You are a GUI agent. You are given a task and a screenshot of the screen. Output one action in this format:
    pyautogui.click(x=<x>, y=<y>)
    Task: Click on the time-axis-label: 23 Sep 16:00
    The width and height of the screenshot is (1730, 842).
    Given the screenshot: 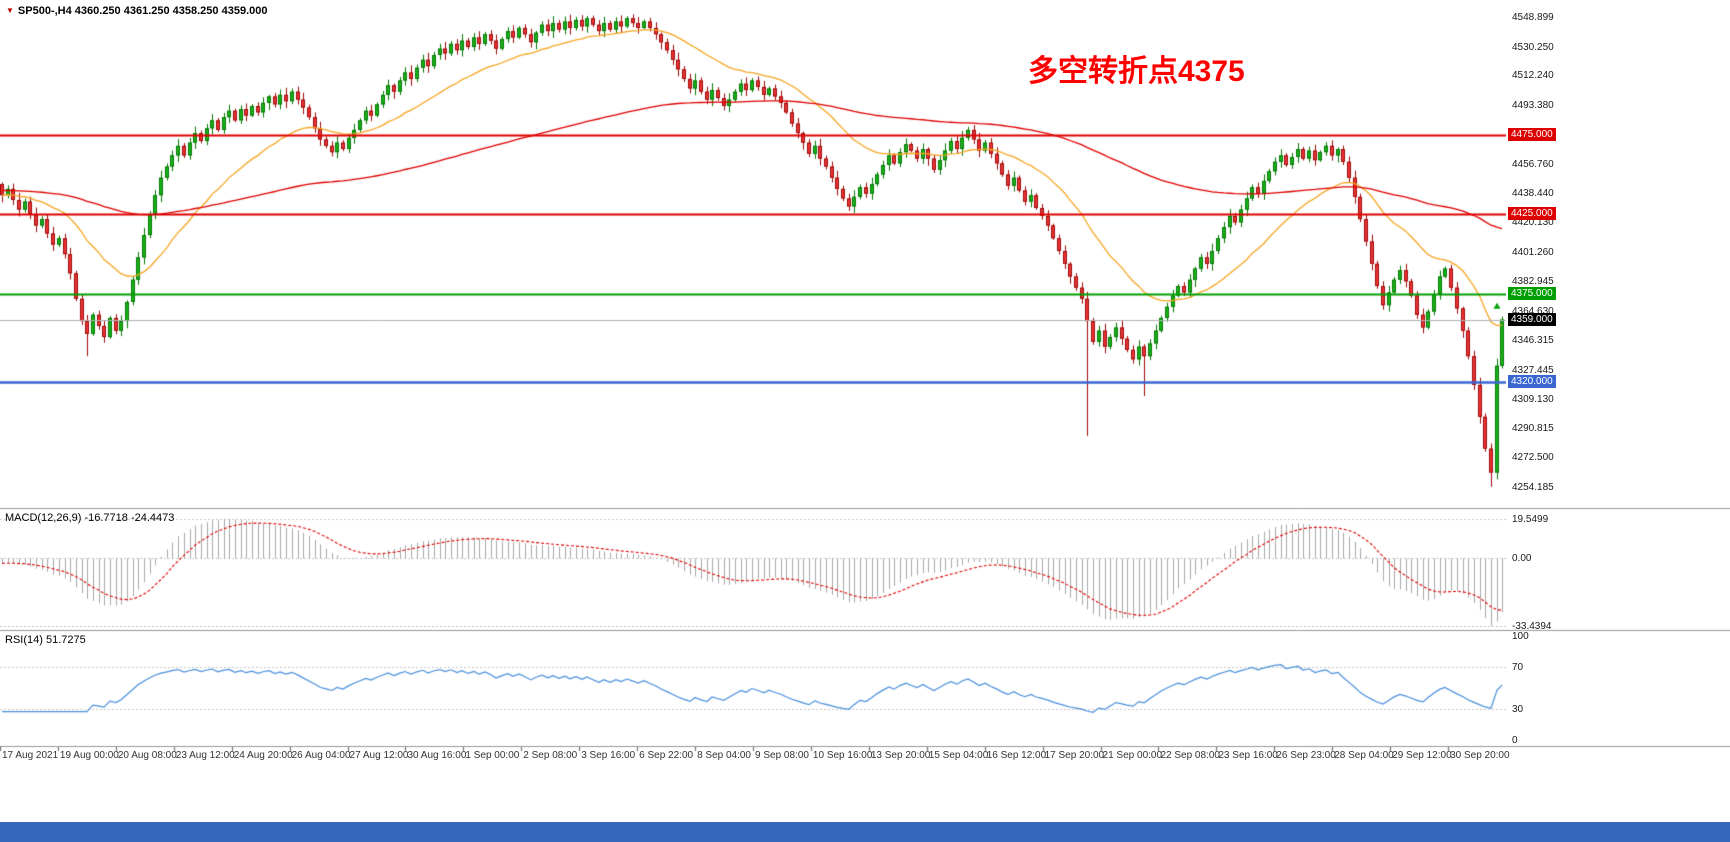 What is the action you would take?
    pyautogui.click(x=1248, y=755)
    